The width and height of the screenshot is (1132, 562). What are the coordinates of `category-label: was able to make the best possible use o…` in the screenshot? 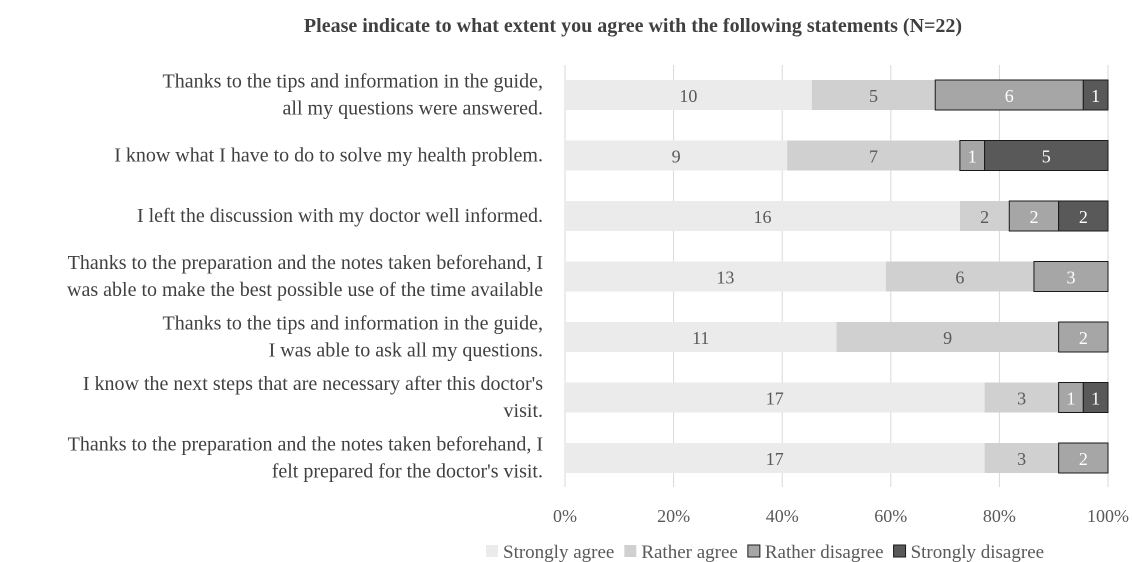 It's located at (305, 290).